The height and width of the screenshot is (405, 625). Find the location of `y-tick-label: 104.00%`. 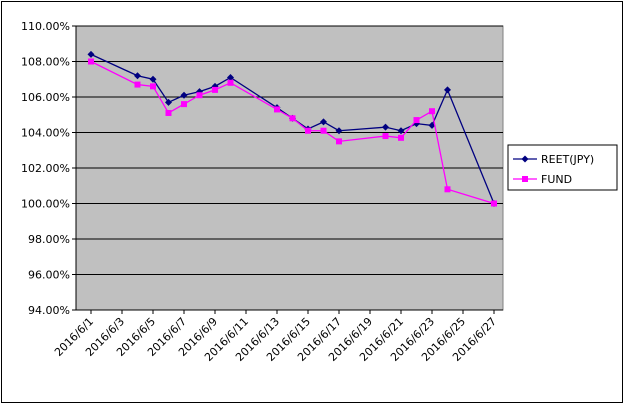

y-tick-label: 104.00% is located at coordinates (45, 133).